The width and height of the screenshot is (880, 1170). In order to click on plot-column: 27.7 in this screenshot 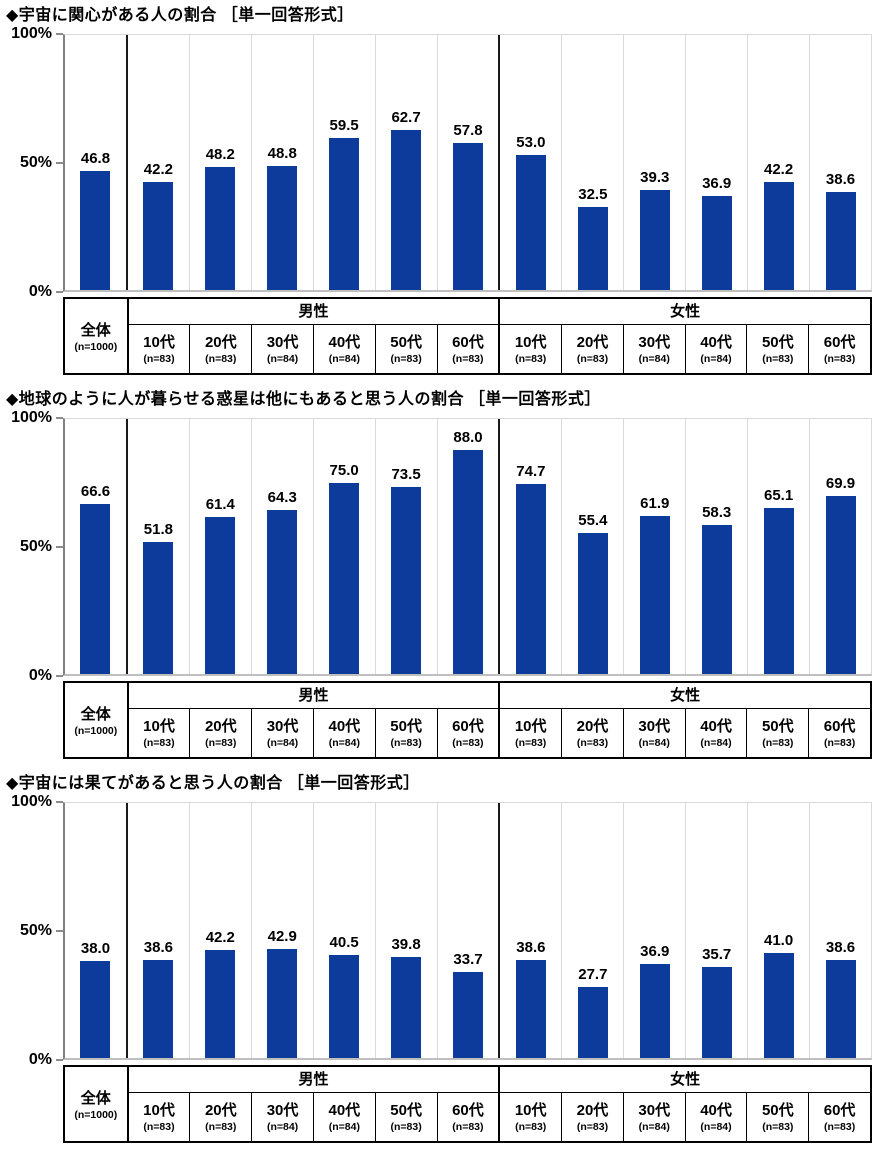, I will do `click(592, 930)`.